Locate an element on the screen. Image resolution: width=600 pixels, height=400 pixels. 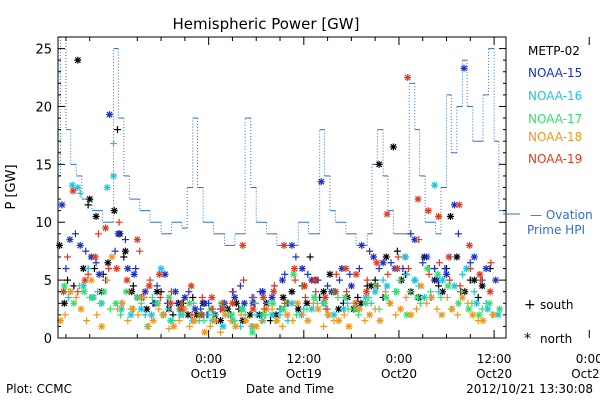
legend-ovation-label: — Ovation is located at coordinates (561, 215).